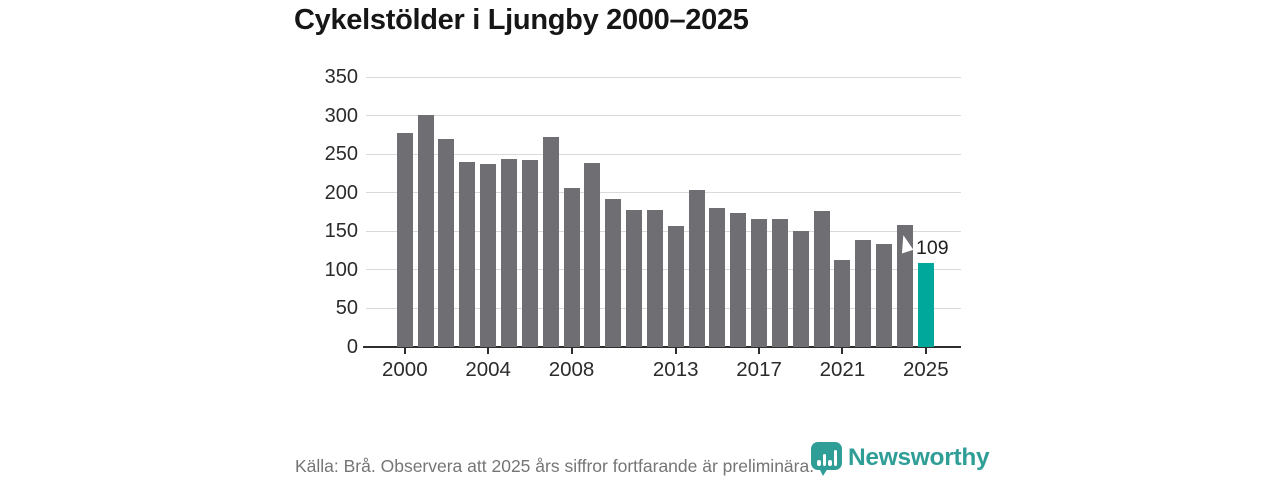 The width and height of the screenshot is (1280, 480). What do you see at coordinates (842, 303) in the screenshot?
I see `bar-2021` at bounding box center [842, 303].